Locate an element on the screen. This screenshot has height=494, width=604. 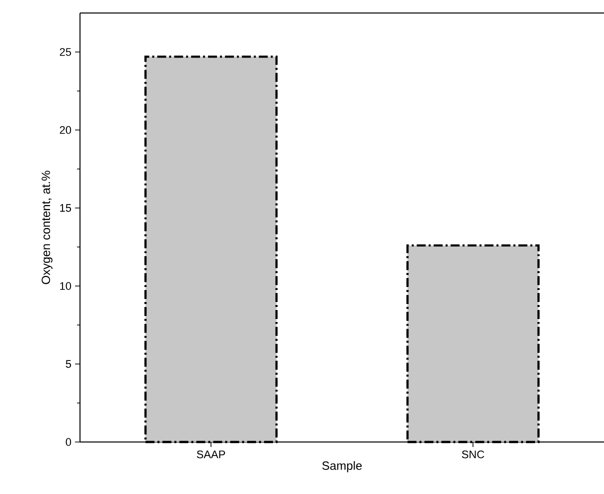
y-tick-label: 5 is located at coordinates (69, 364).